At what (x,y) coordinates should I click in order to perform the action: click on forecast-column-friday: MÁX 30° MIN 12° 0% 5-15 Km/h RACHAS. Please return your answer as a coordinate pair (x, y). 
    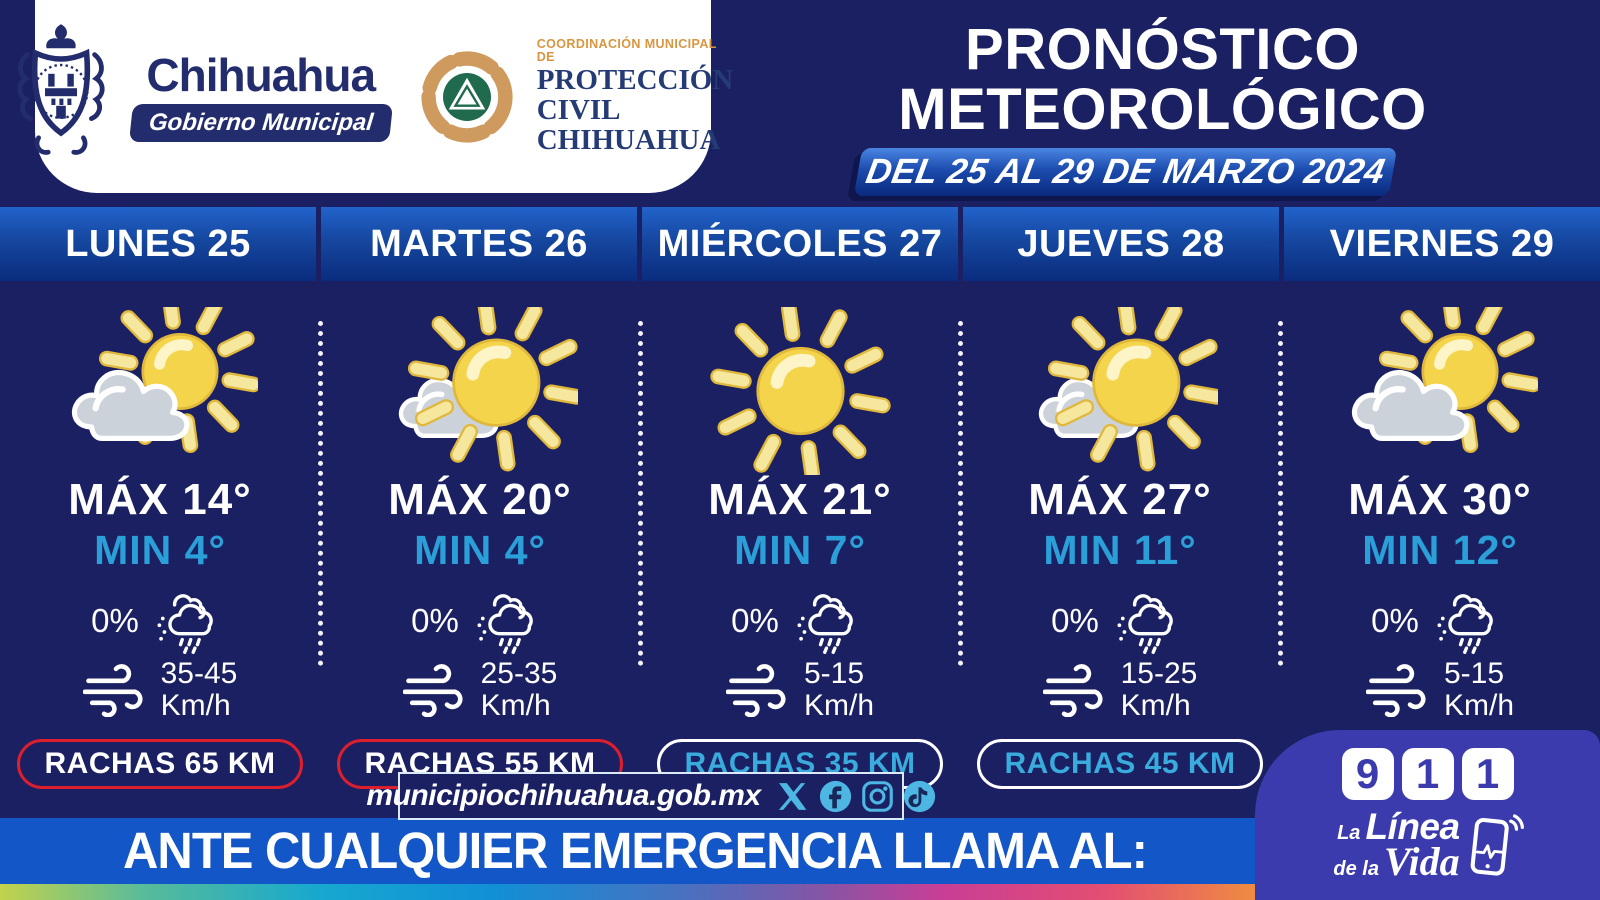
    Looking at the image, I should click on (1439, 535).